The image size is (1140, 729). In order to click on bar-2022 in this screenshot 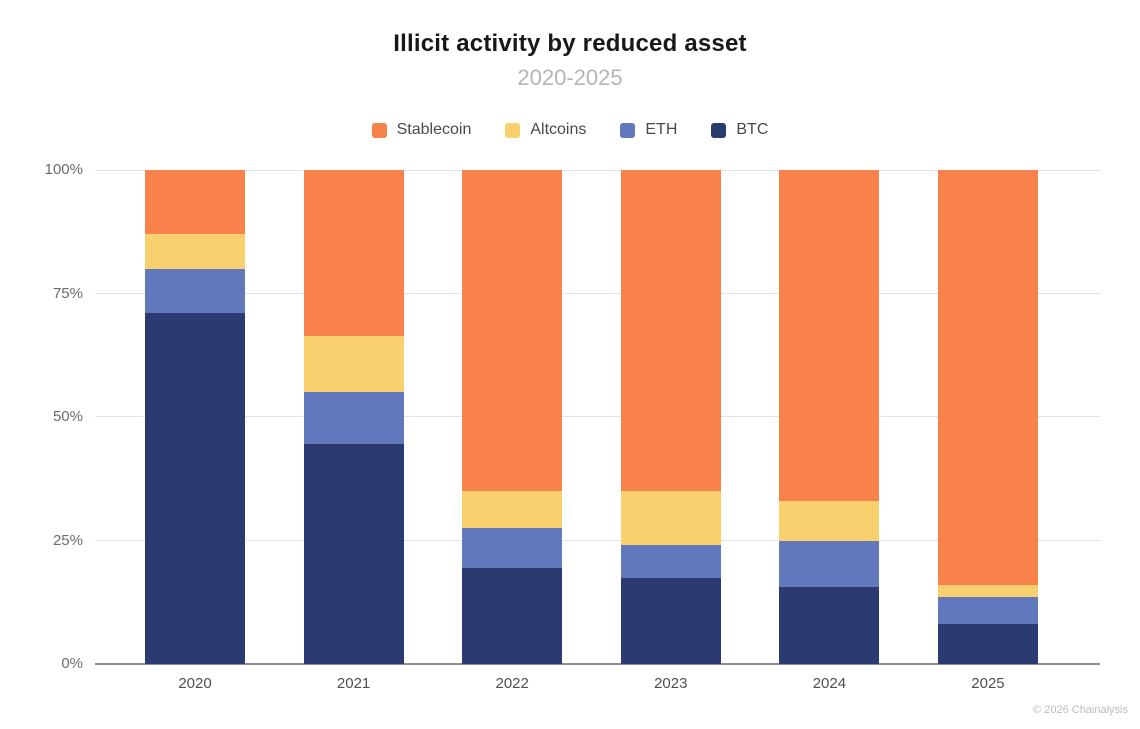, I will do `click(512, 417)`.